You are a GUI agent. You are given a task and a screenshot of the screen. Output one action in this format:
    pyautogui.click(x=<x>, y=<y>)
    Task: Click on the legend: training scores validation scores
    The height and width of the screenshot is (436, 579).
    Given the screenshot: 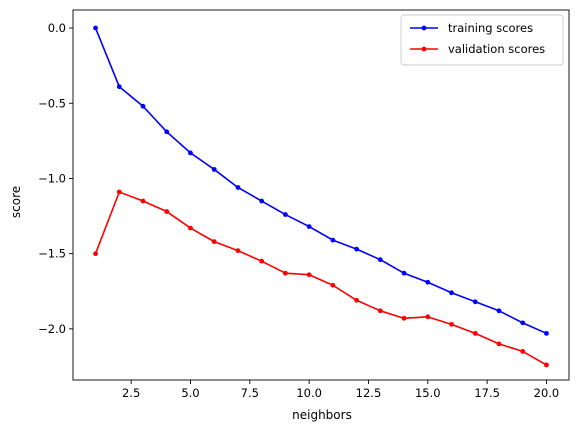 What is the action you would take?
    pyautogui.click(x=482, y=40)
    